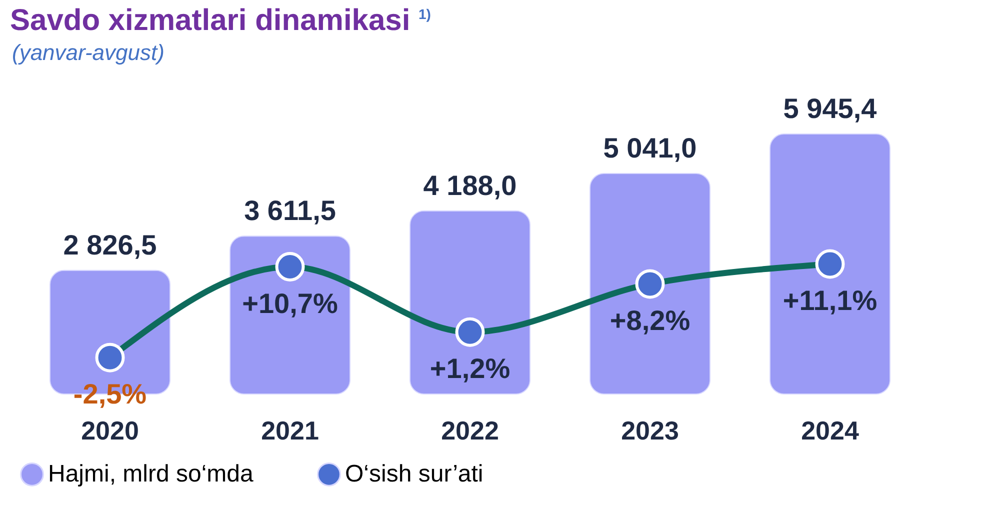 Image resolution: width=996 pixels, height=525 pixels. Describe the element at coordinates (151, 474) in the screenshot. I see `legend-label: Hajmi, mlrd so‘mda` at that location.